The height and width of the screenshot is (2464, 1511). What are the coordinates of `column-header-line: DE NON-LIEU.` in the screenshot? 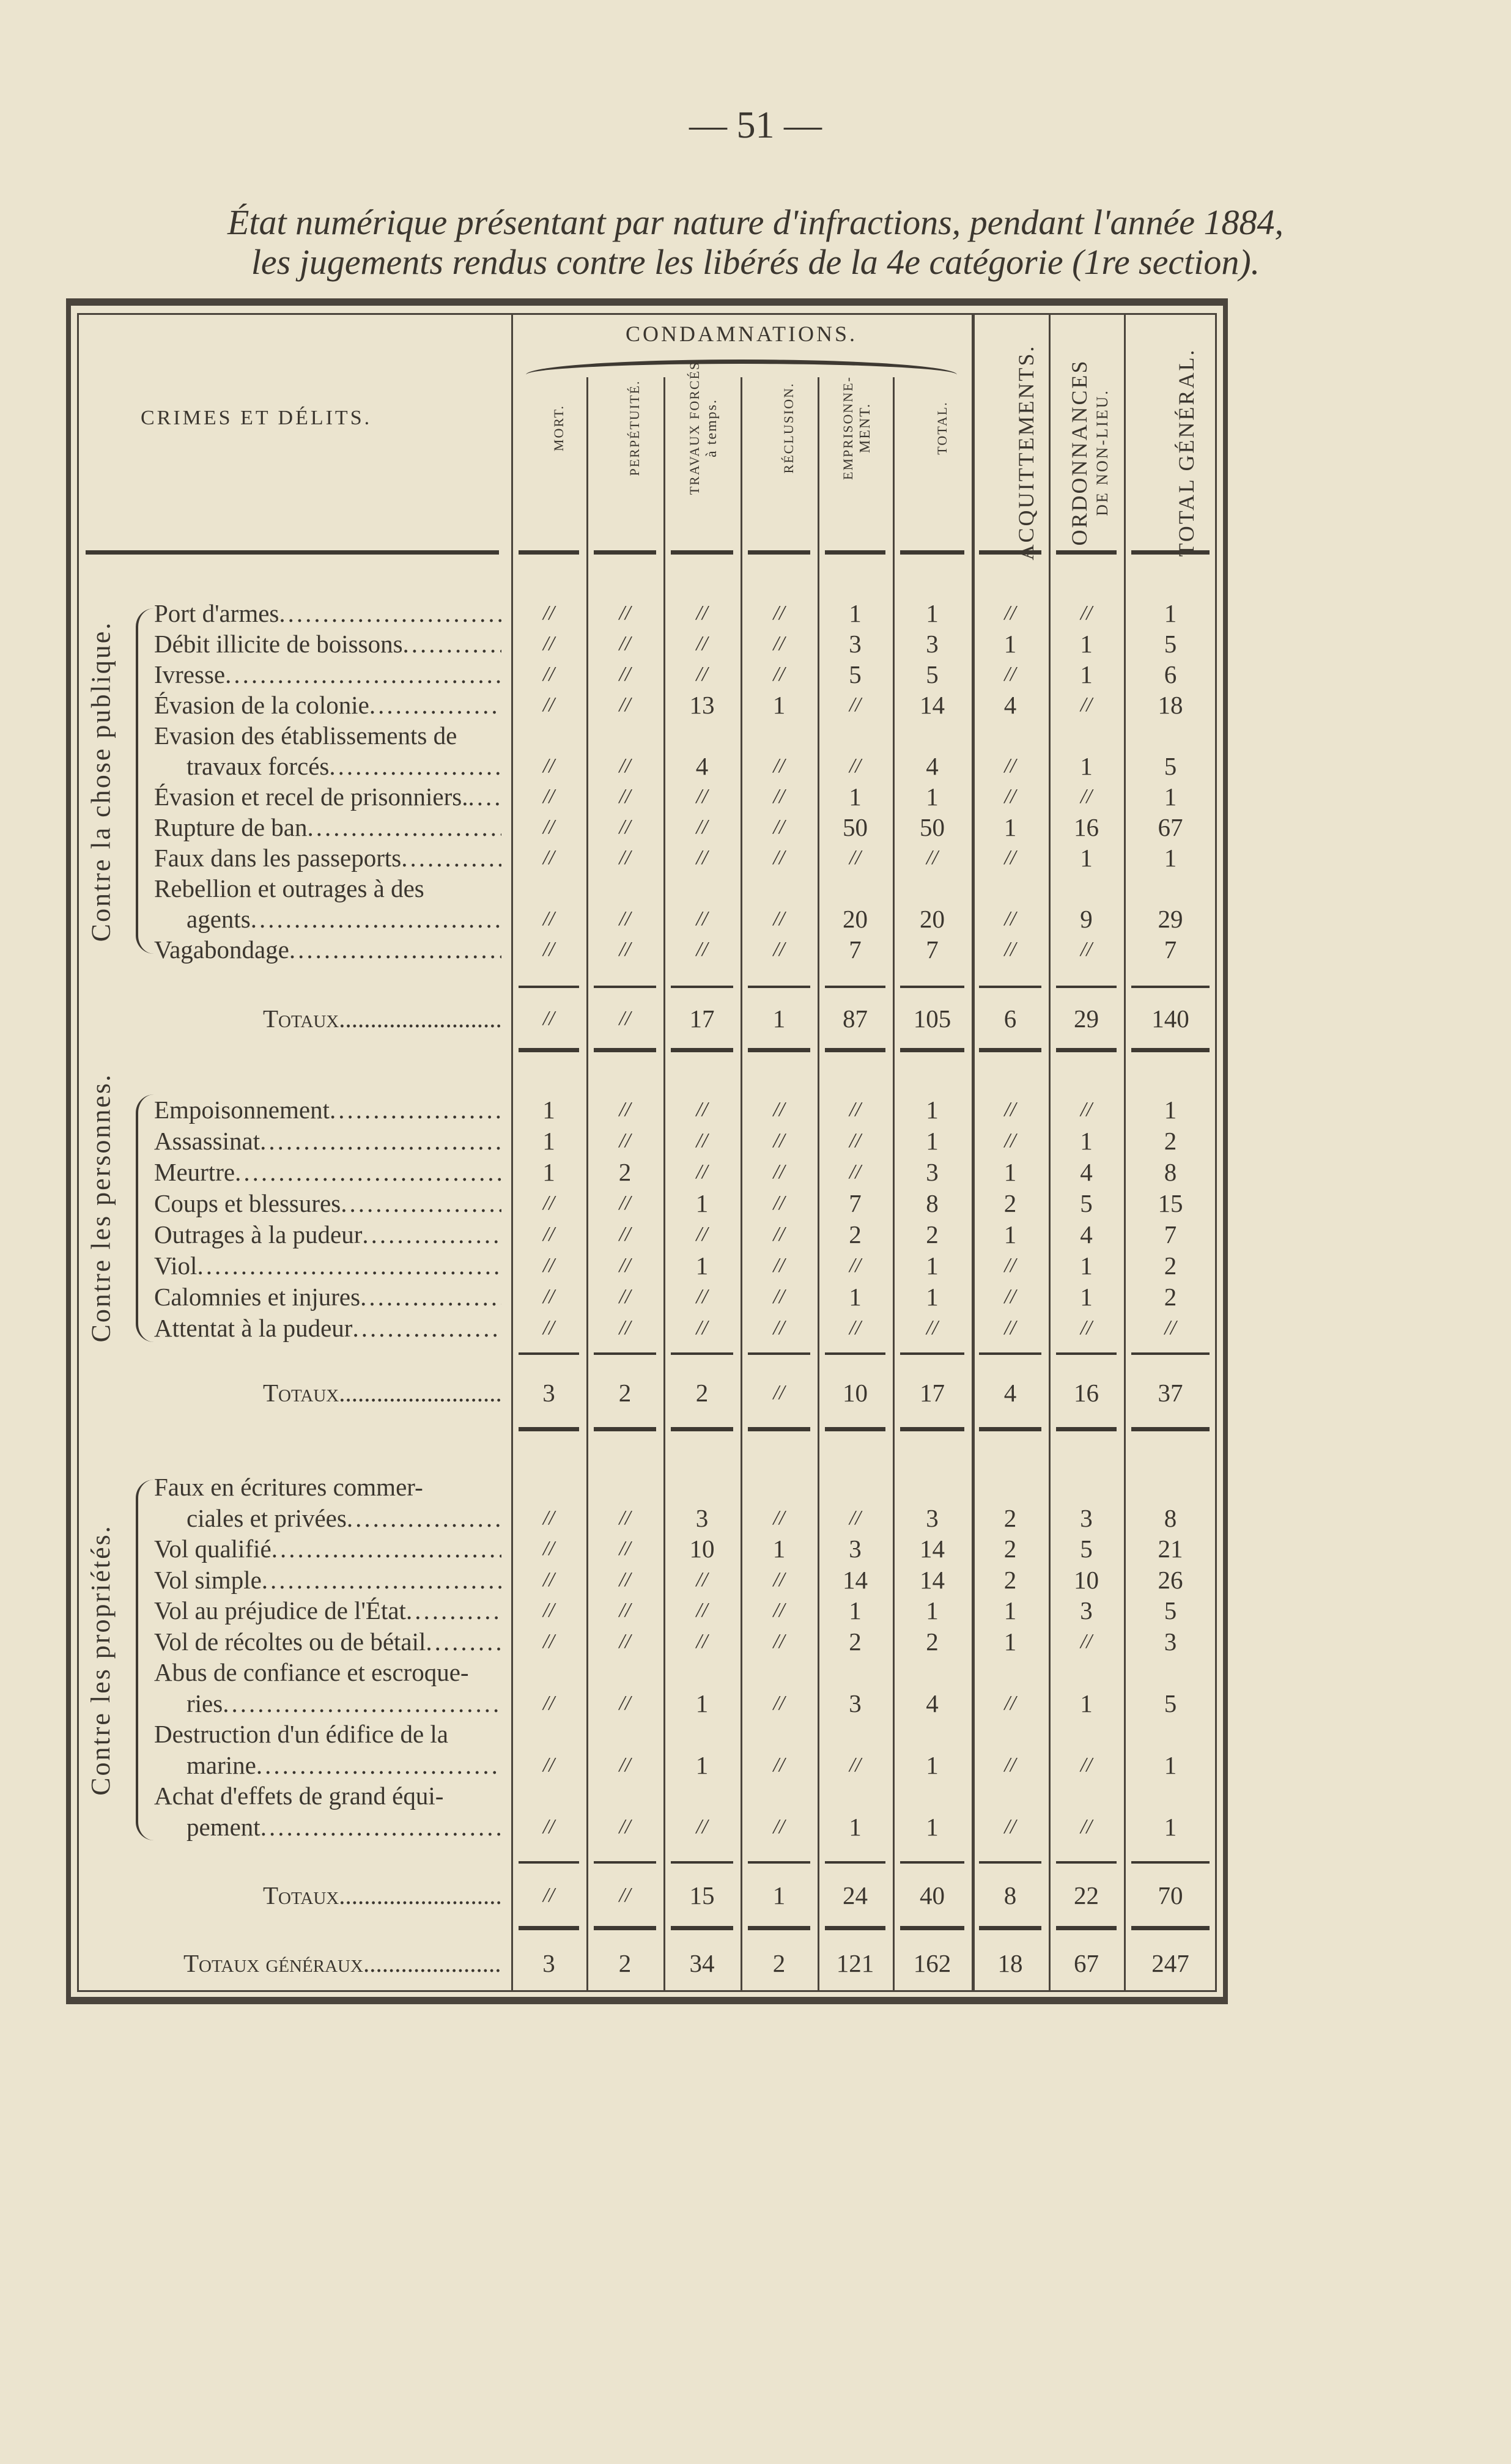 It's located at (1102, 453).